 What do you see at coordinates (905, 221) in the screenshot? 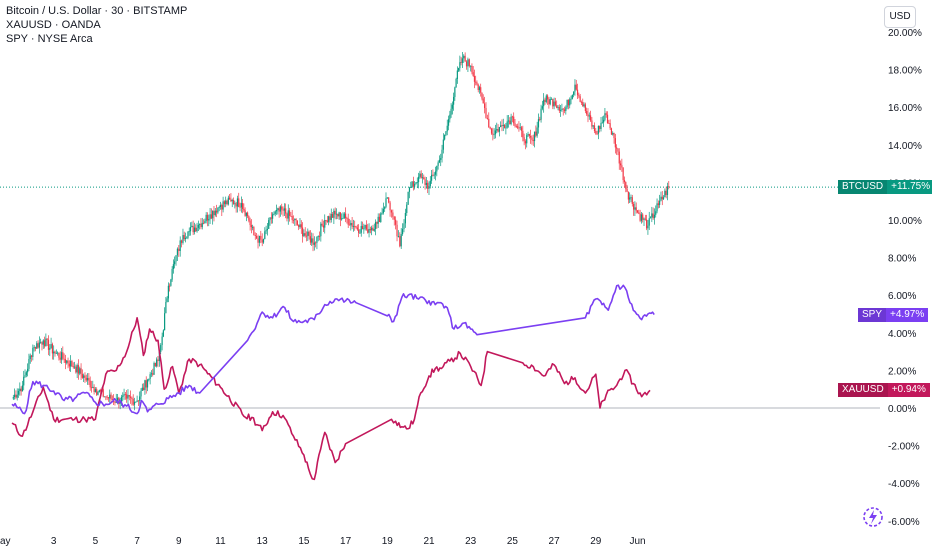
I see `y-tick-label: 10.00%` at bounding box center [905, 221].